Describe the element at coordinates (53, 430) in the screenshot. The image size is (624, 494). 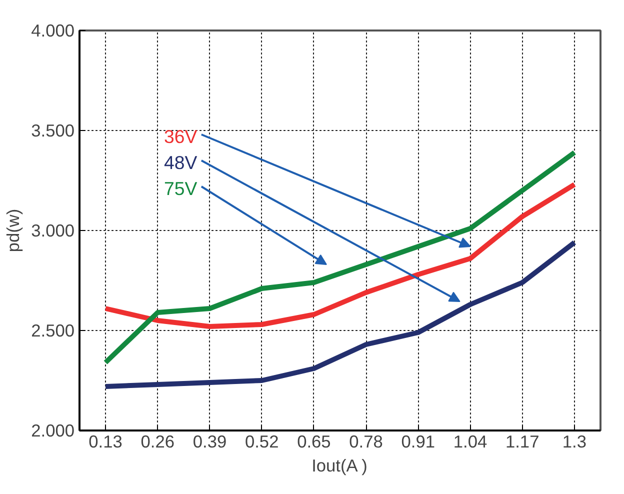
I see `y-tick-label: 2.000` at that location.